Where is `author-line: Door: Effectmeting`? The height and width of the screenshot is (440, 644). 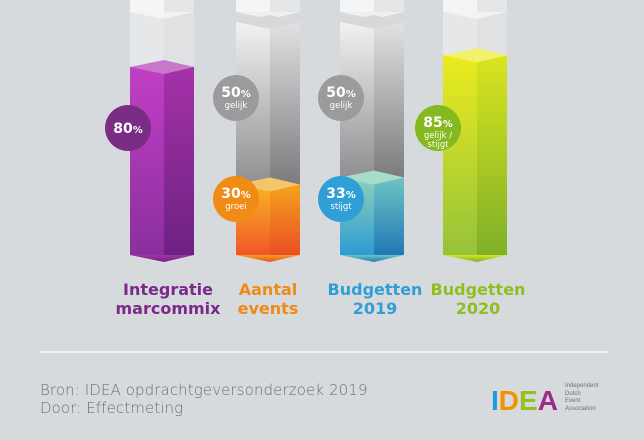 author-line: Door: Effectmeting is located at coordinates (112, 408).